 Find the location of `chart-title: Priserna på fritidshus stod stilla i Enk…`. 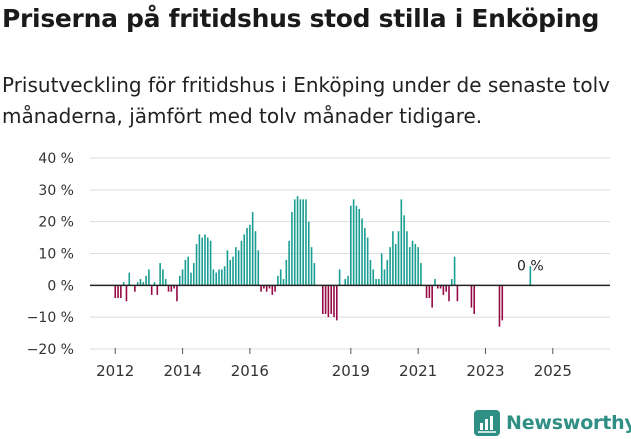

chart-title: Priserna på fritidshus stod stilla i Enk… is located at coordinates (301, 18).